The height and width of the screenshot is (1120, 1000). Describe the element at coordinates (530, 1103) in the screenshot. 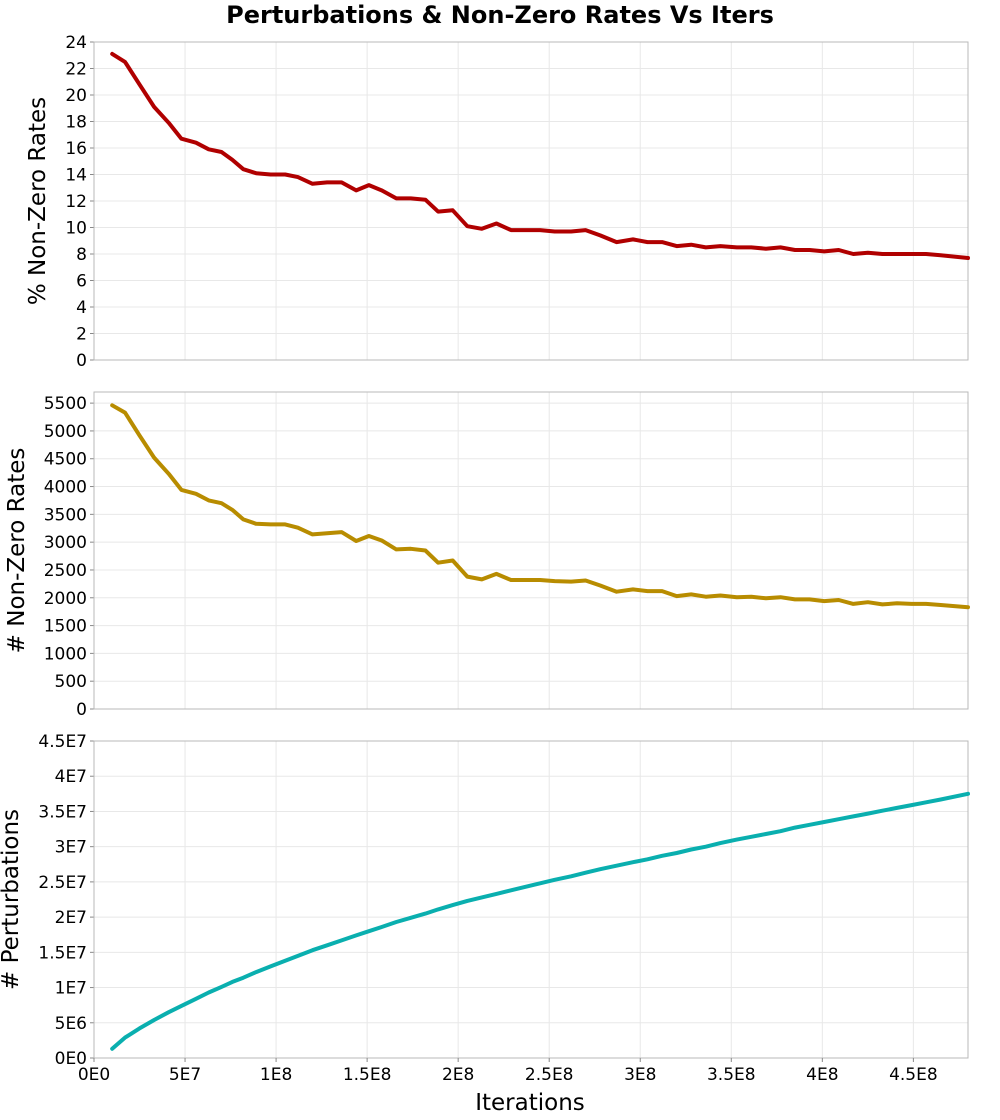

I see `x-axis-label: Iterations` at that location.